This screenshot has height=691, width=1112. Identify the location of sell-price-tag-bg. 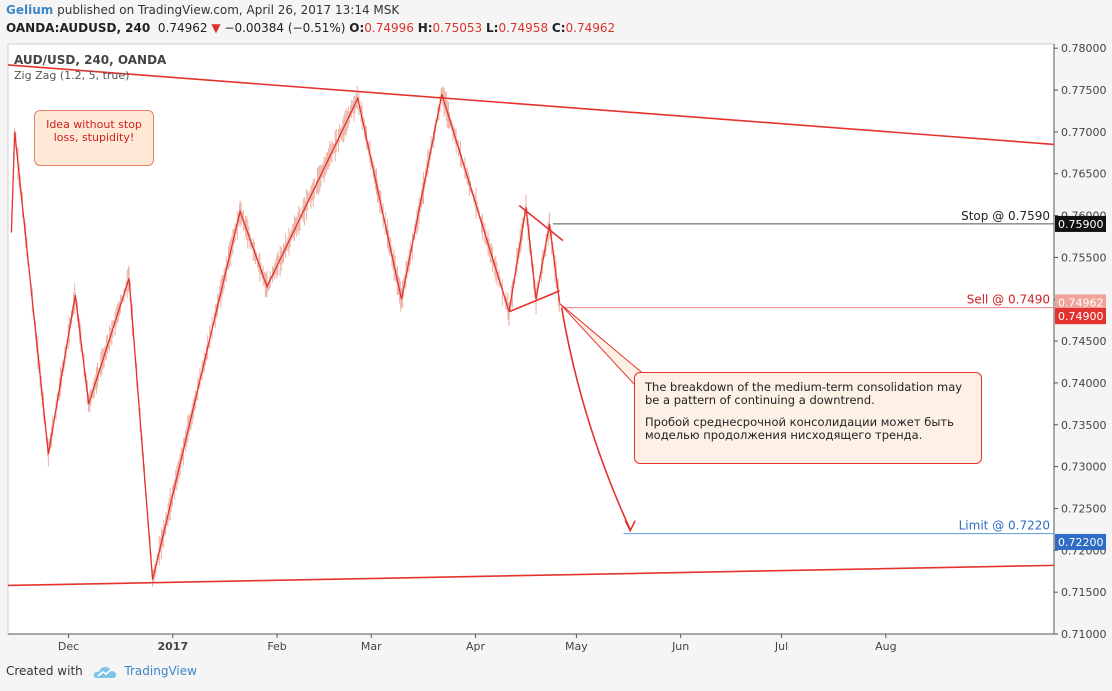
(1080, 315).